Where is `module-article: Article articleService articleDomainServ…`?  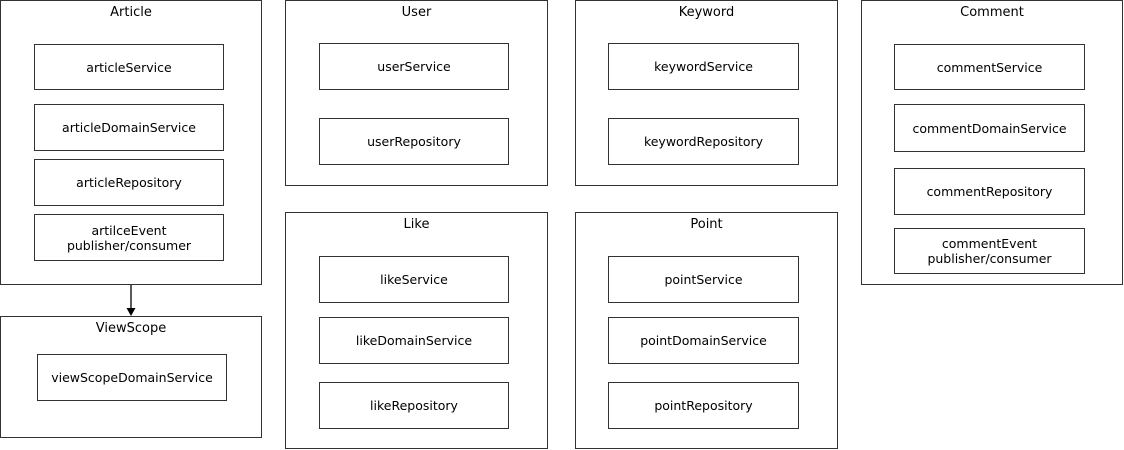
module-article: Article articleService articleDomainServ… is located at coordinates (131, 142).